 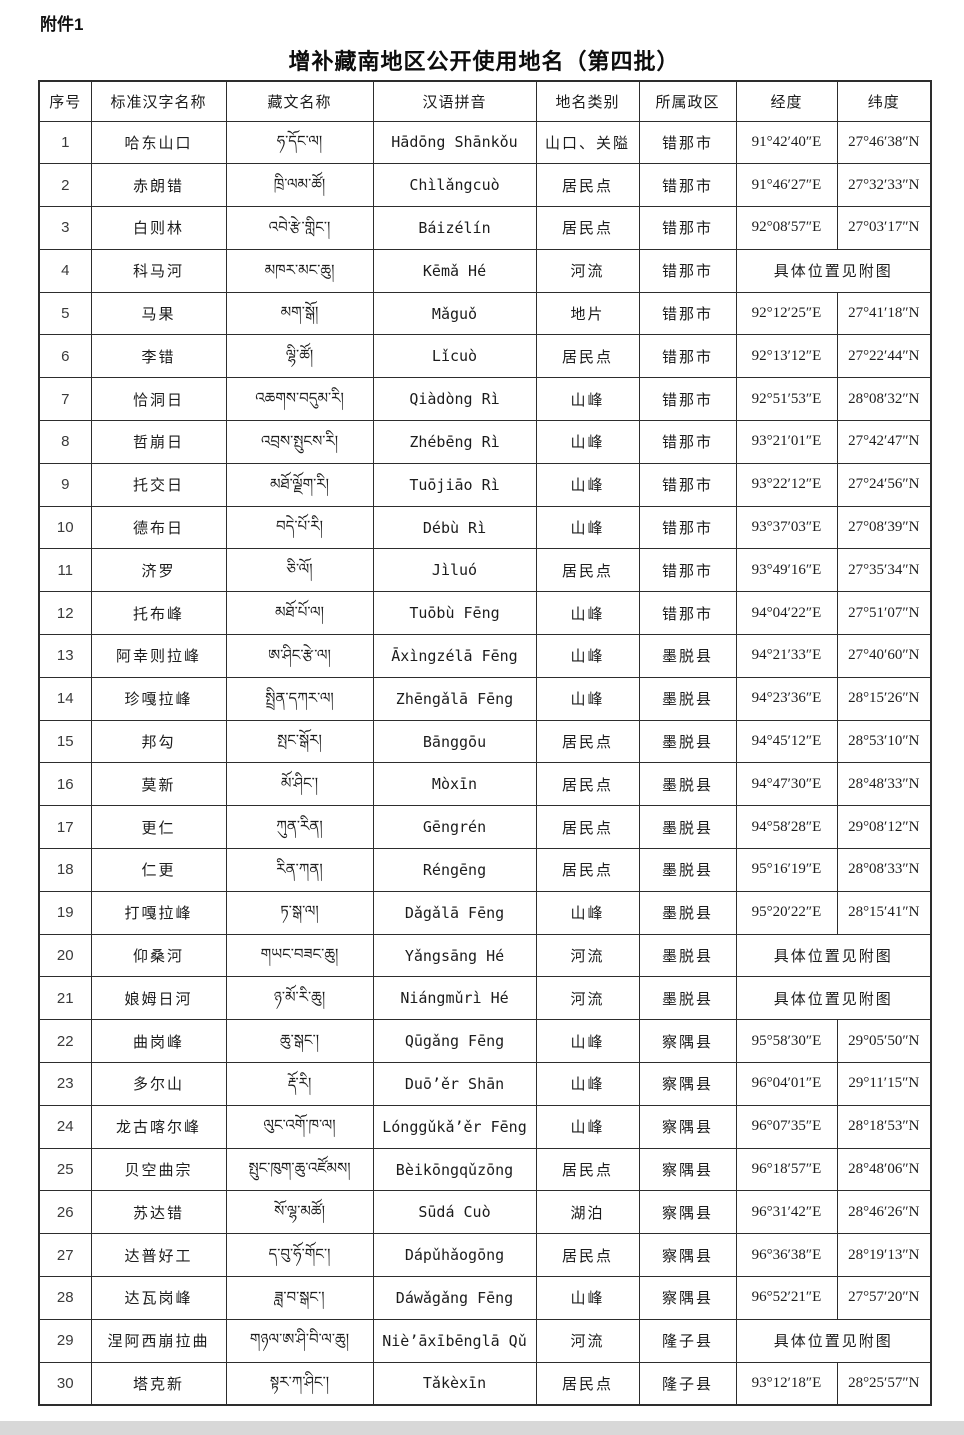 What do you see at coordinates (65, 570) in the screenshot?
I see `cell-serial-number: 11` at bounding box center [65, 570].